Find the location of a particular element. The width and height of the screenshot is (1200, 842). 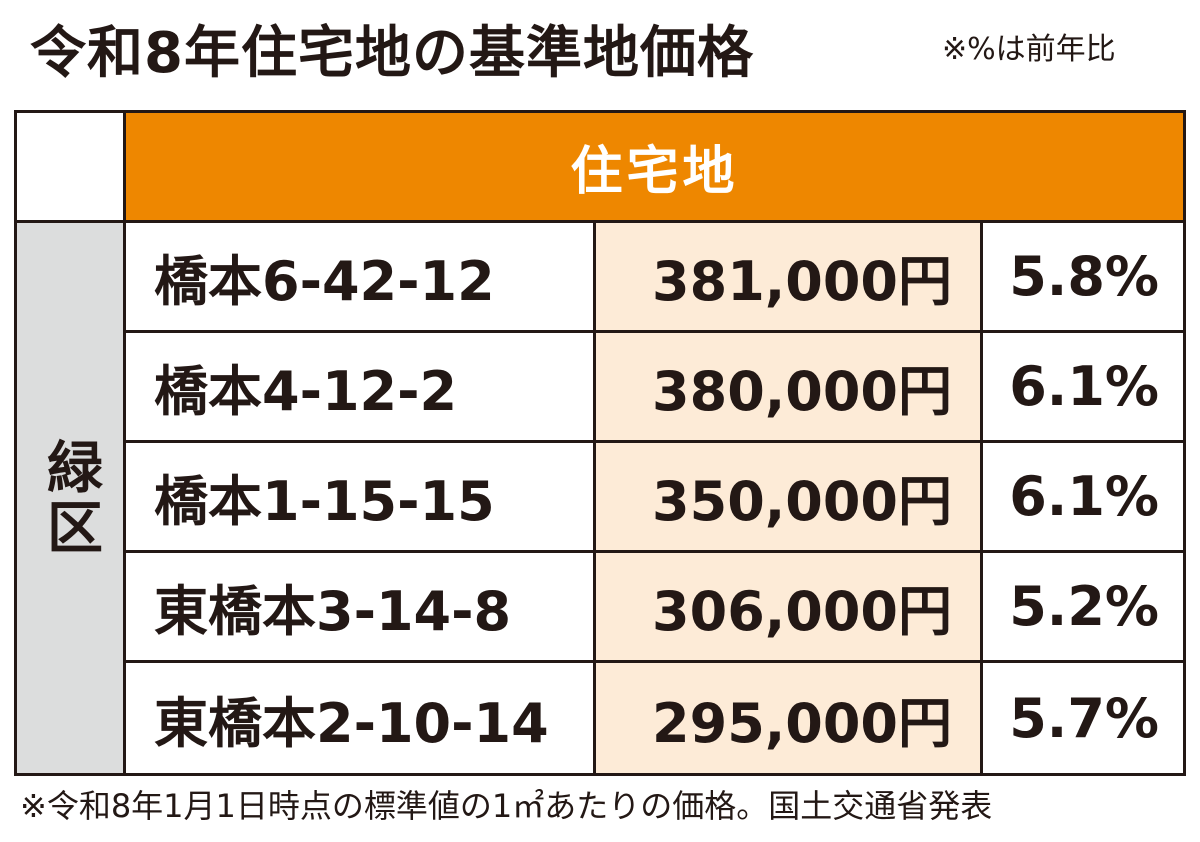

ward-label: 緑区 is located at coordinates (70, 498).